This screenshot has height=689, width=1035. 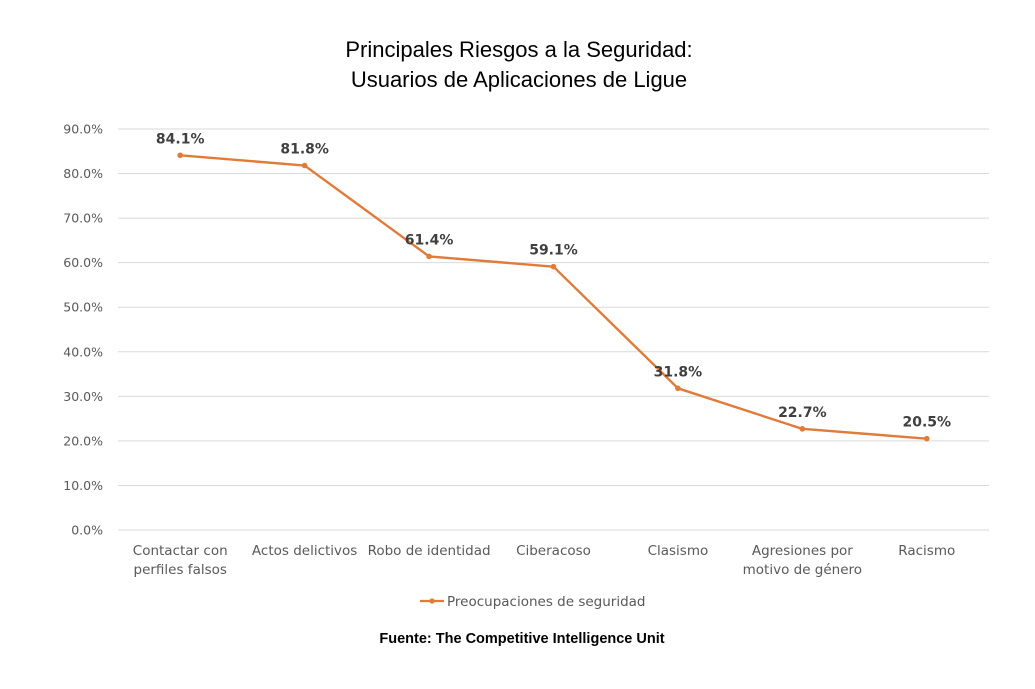 I want to click on x-category-label-line: Ciberacoso, so click(x=553, y=551).